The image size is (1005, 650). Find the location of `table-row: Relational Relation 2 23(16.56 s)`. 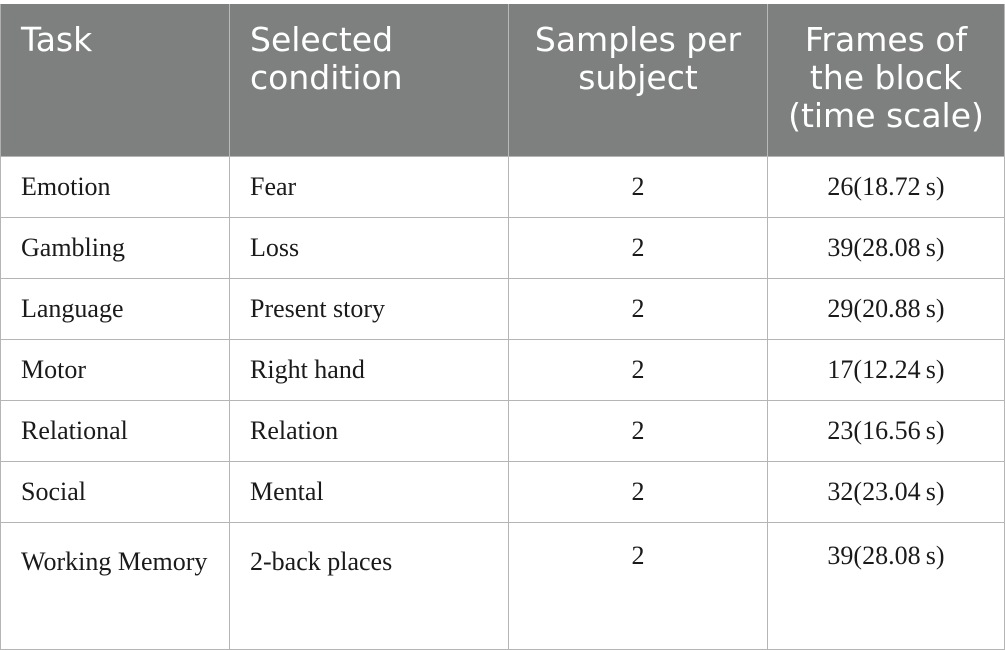

table-row: Relational Relation 2 23(16.56 s) is located at coordinates (502, 430).